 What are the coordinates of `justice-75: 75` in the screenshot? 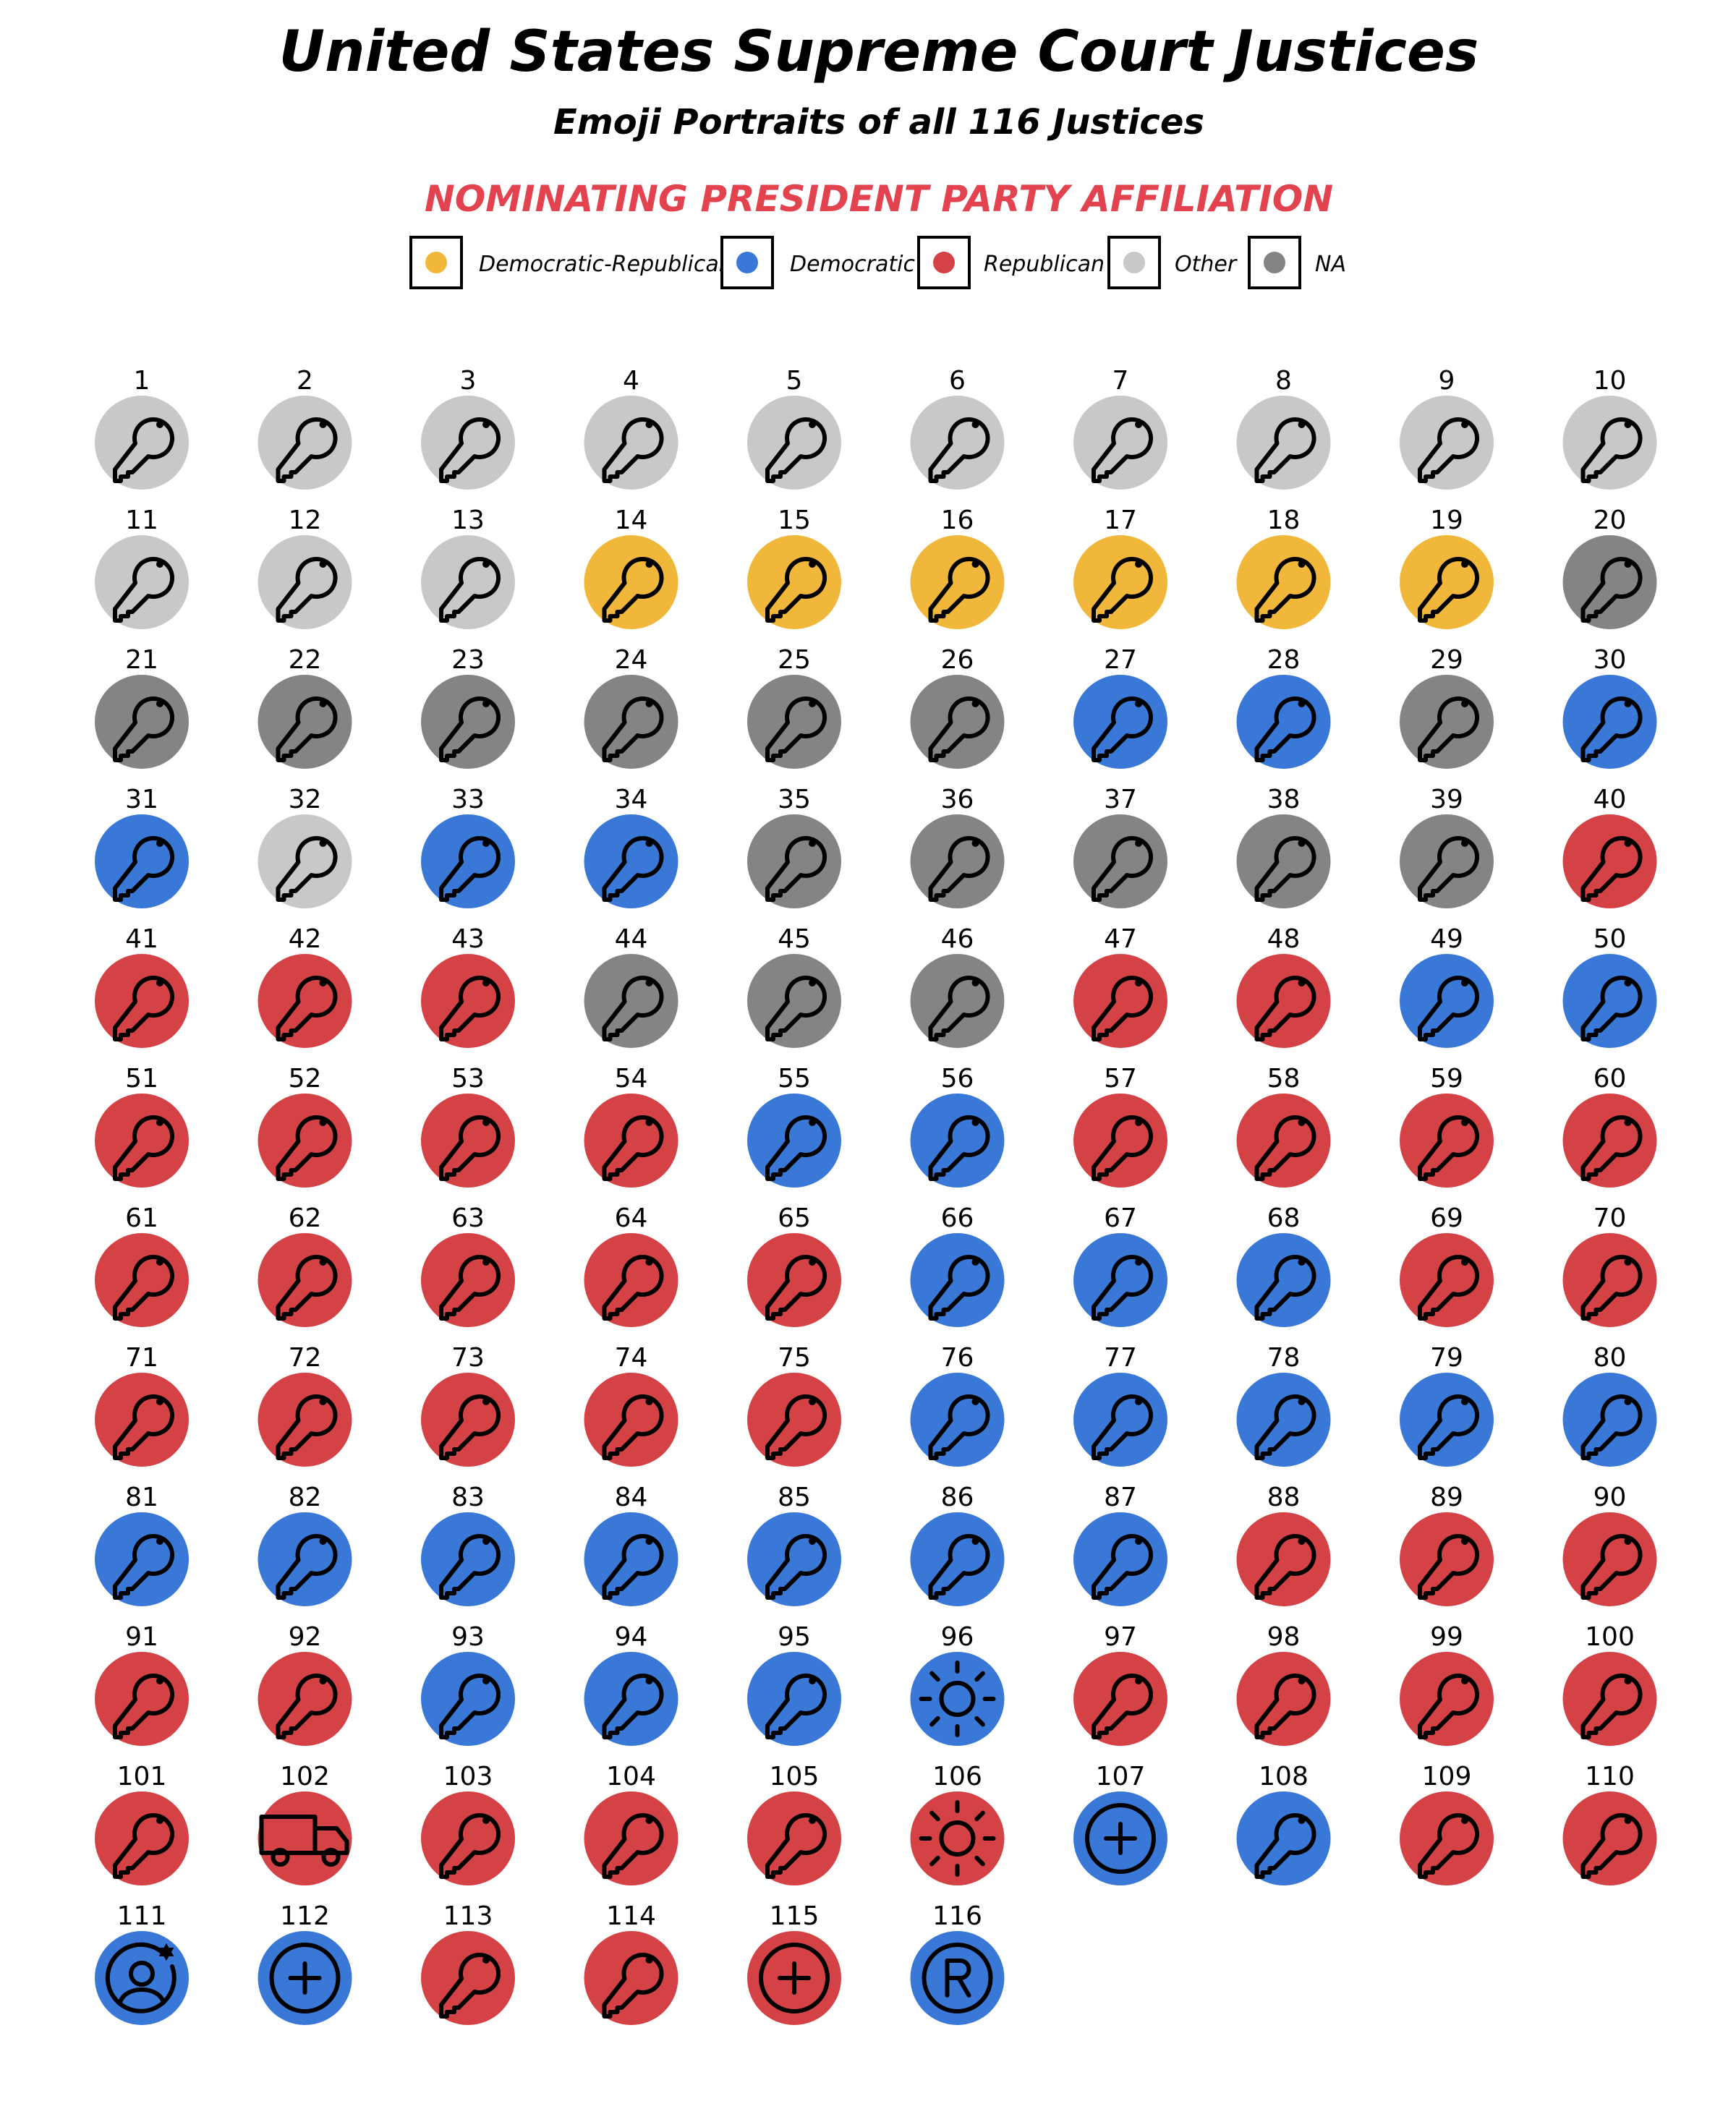 It's located at (794, 1405).